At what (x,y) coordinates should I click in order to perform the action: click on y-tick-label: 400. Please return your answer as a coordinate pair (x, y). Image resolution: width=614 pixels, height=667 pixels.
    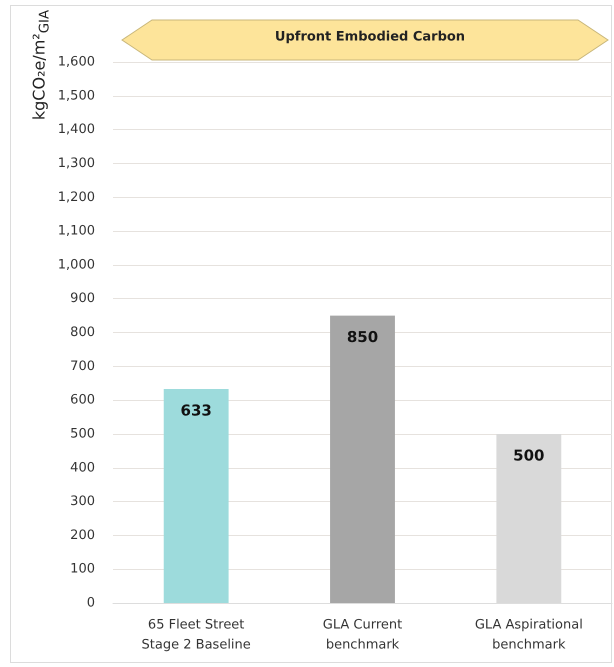
    Looking at the image, I should click on (82, 468).